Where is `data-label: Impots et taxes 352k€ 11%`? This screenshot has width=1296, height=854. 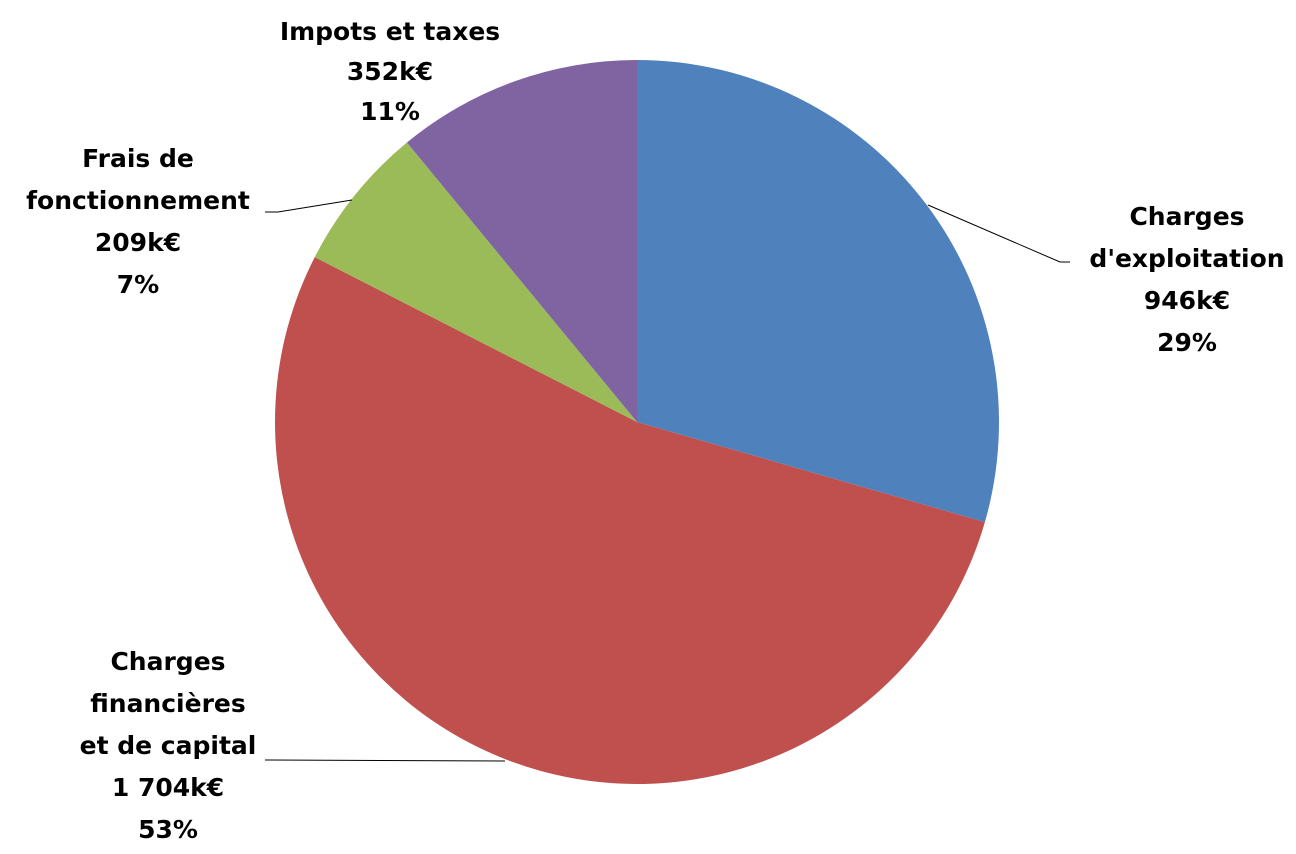
data-label: Impots et taxes 352k€ 11% is located at coordinates (390, 71).